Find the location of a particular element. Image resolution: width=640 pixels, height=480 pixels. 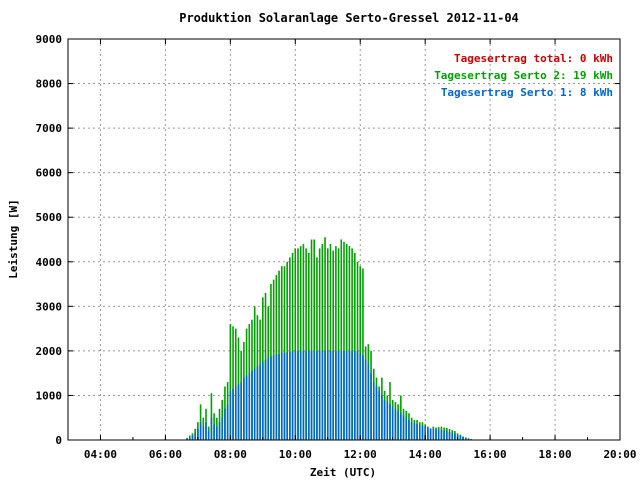

y-tick-label: 1000 is located at coordinates (49, 395).